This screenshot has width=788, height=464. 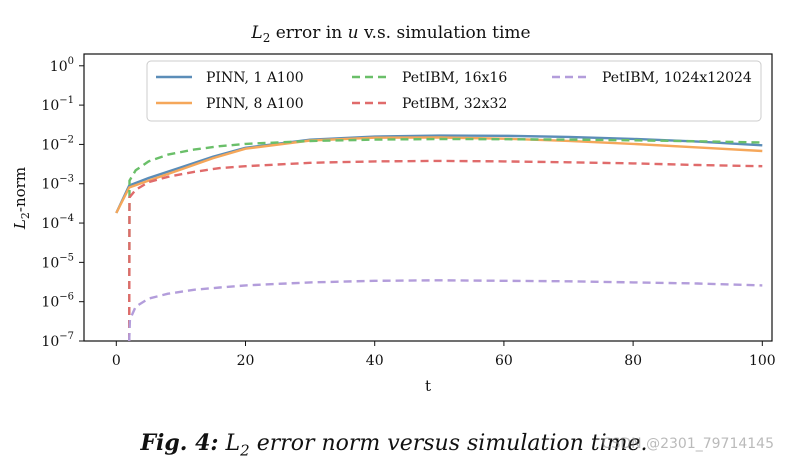 What do you see at coordinates (633, 361) in the screenshot?
I see `x-tick-label: 80` at bounding box center [633, 361].